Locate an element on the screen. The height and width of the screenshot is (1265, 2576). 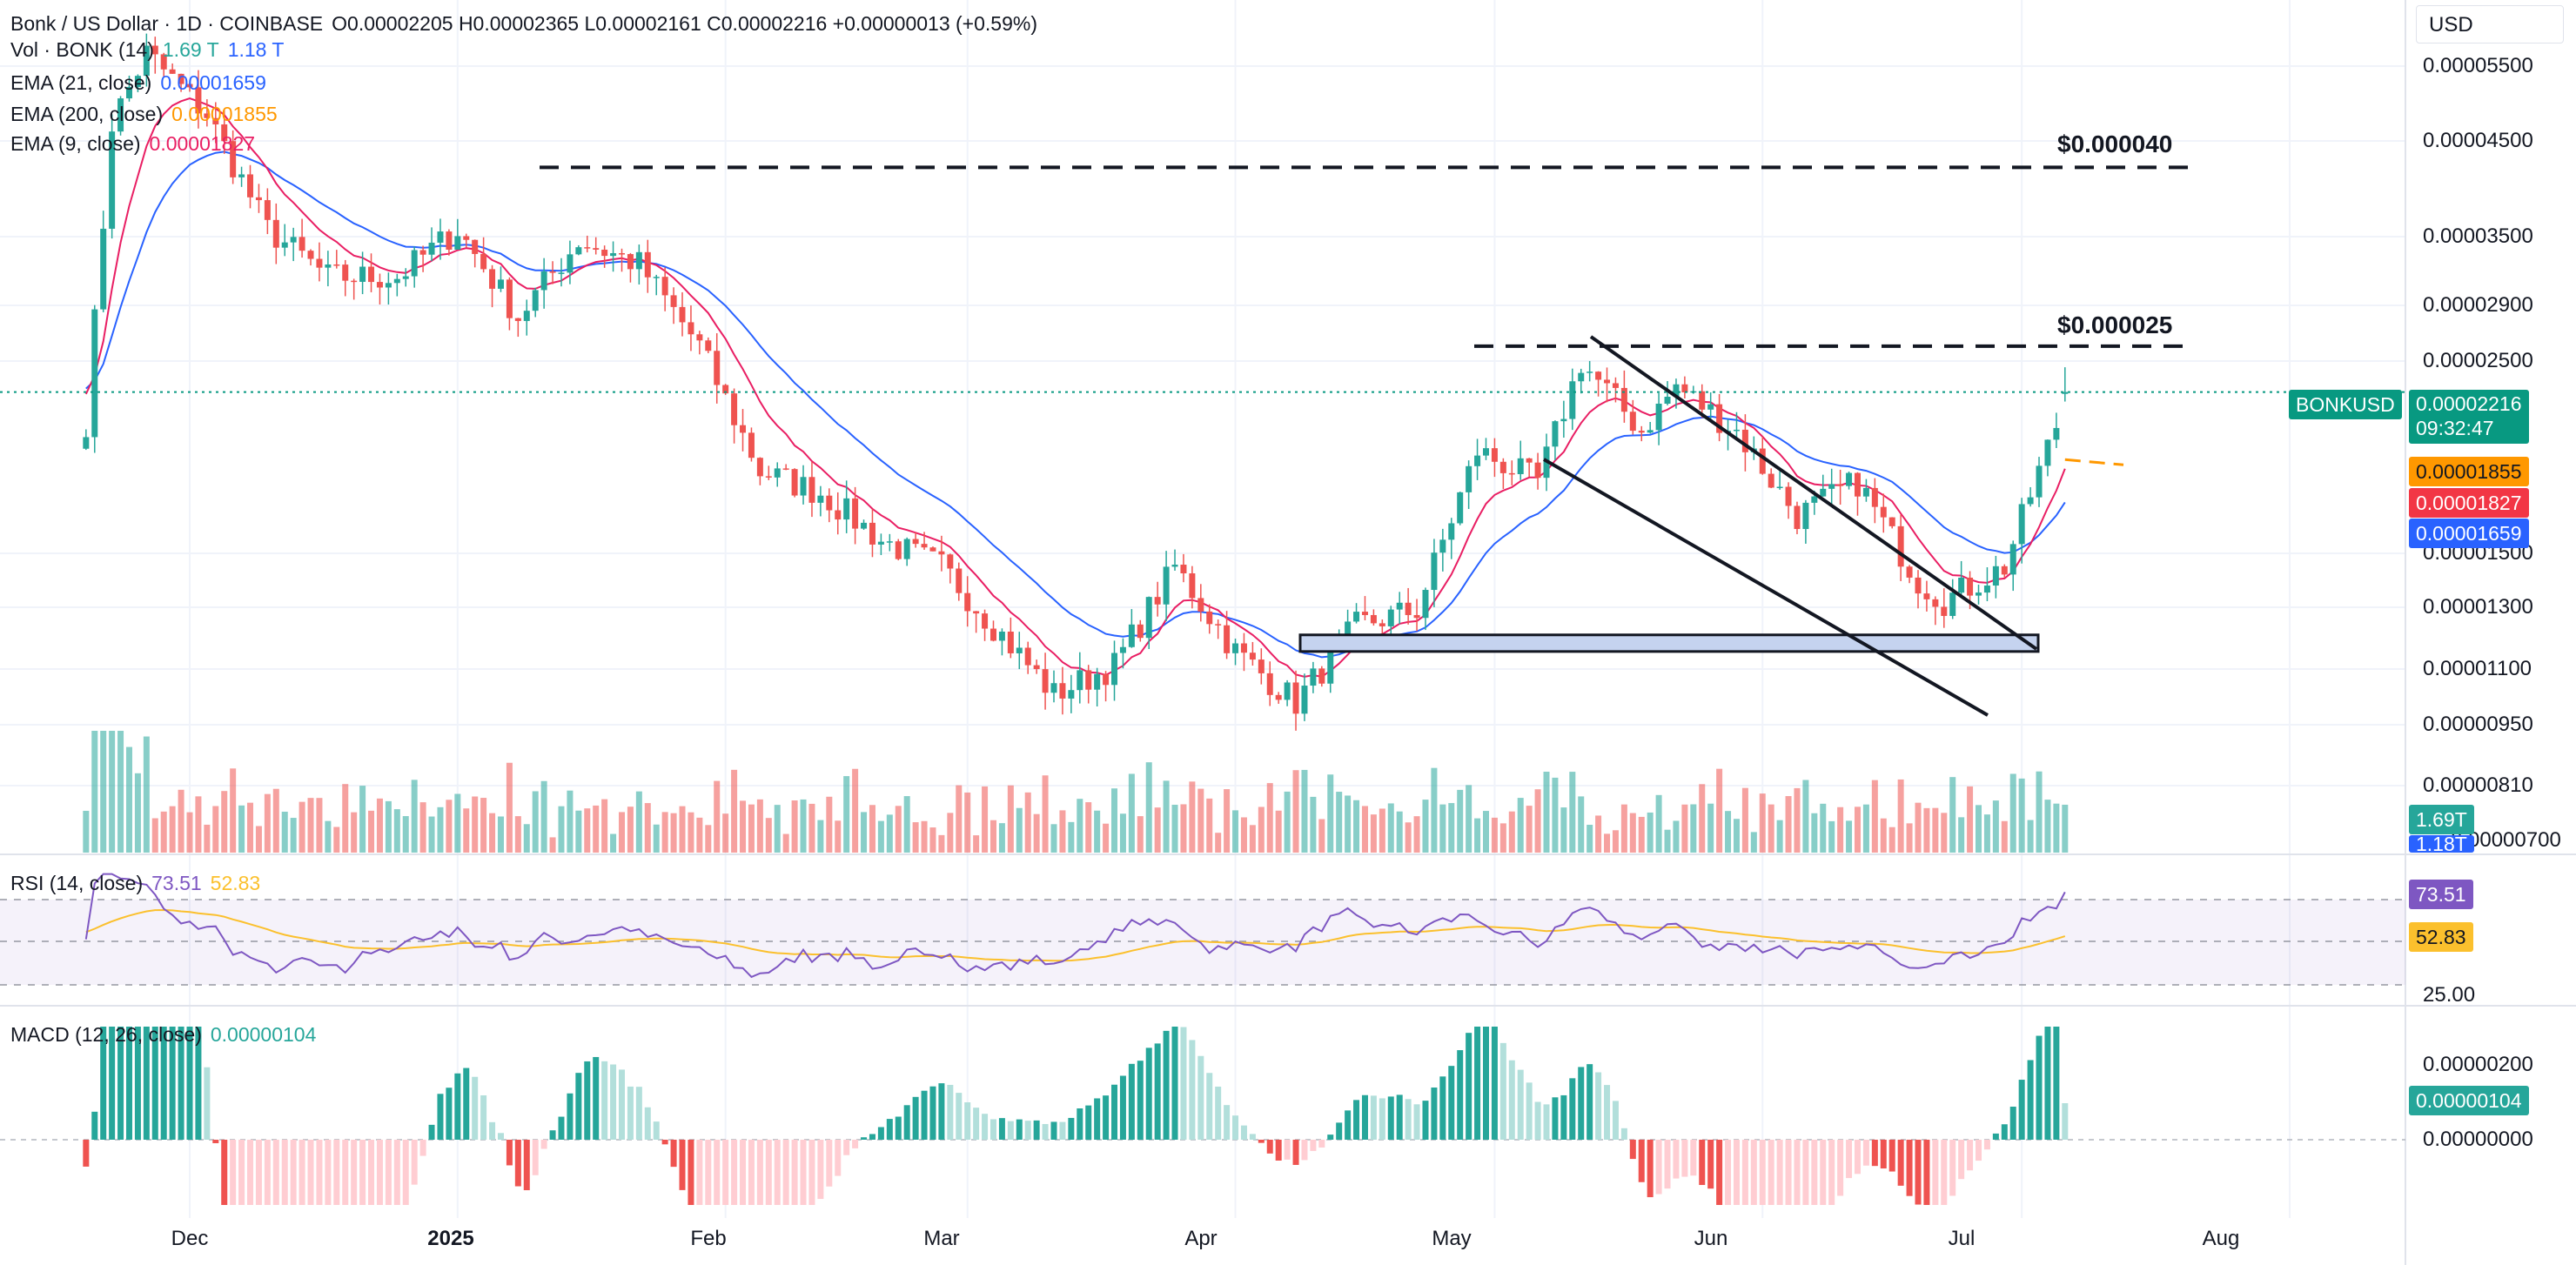
ema9-legend: EMA (9, close) 0.00001827 is located at coordinates (137, 144).